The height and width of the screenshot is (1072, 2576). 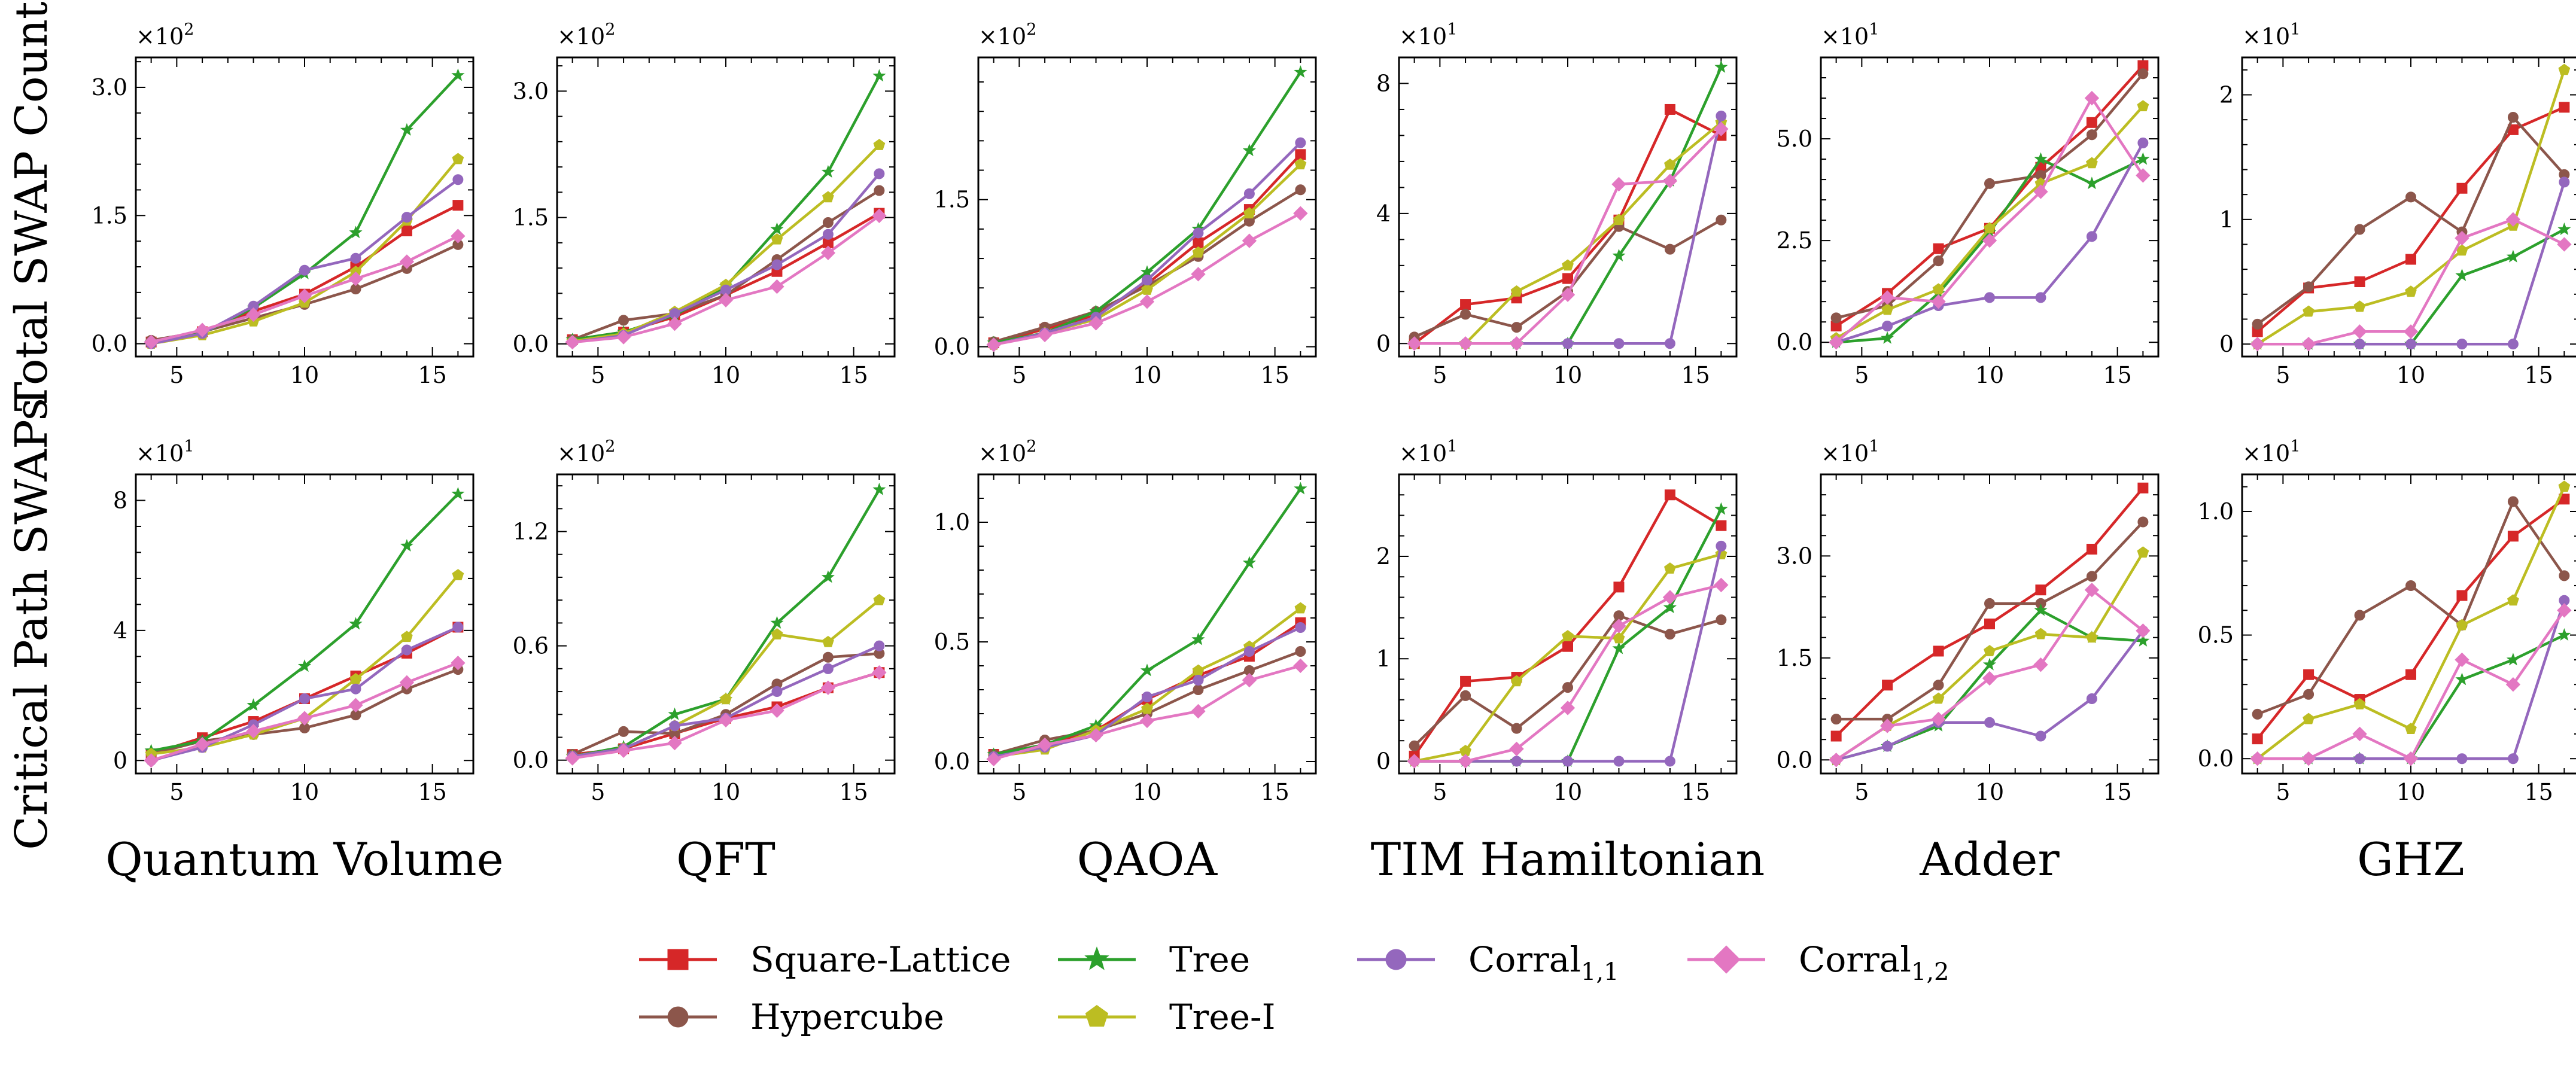 I want to click on panel-title-adder: Adder, so click(x=1989, y=859).